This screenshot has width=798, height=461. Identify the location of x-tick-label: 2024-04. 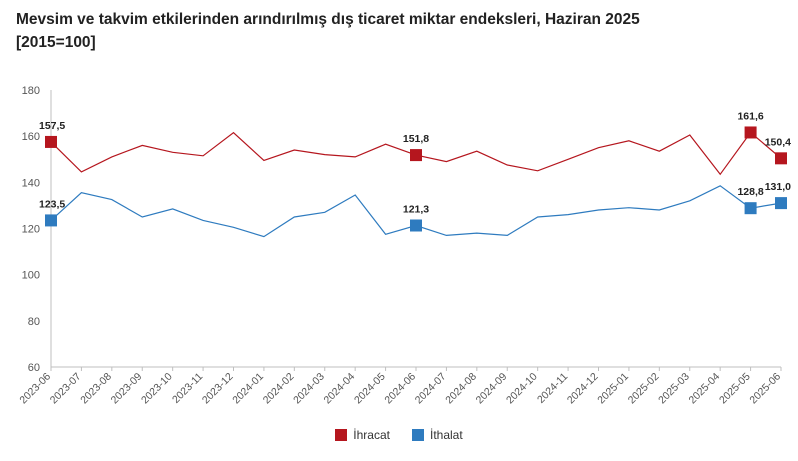
(340, 389).